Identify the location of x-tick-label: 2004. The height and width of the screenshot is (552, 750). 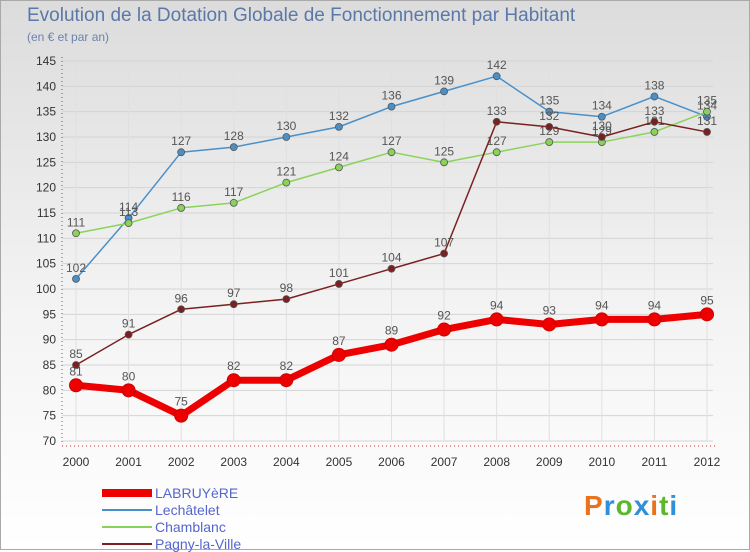
(286, 462).